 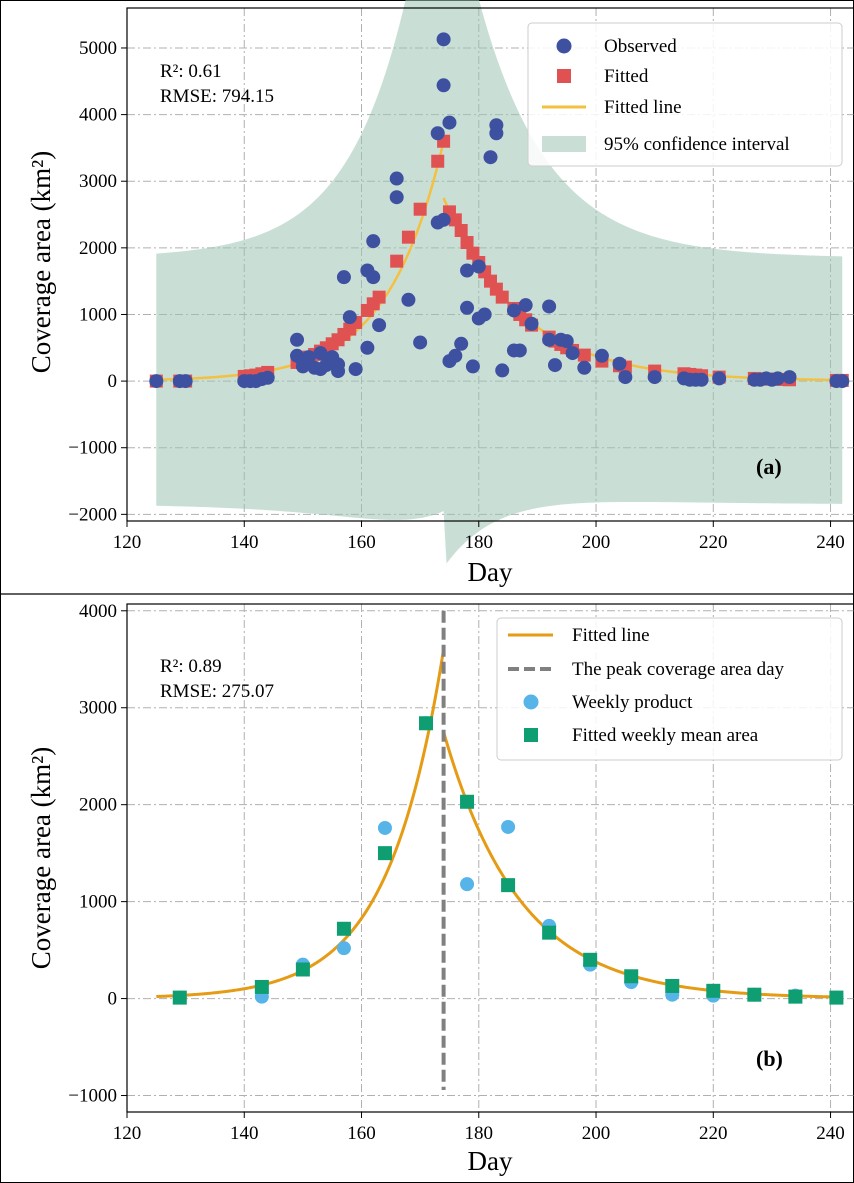 What do you see at coordinates (98, 181) in the screenshot?
I see `panel-a-y-tick-label: 3000` at bounding box center [98, 181].